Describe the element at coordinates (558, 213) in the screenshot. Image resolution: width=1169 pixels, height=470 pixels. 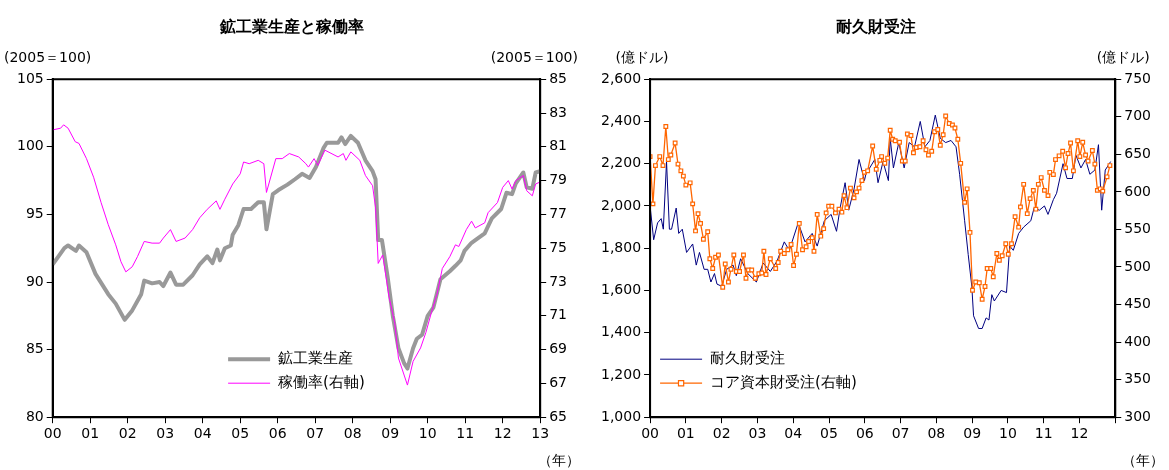
I see `y2-tick-label: 77` at that location.